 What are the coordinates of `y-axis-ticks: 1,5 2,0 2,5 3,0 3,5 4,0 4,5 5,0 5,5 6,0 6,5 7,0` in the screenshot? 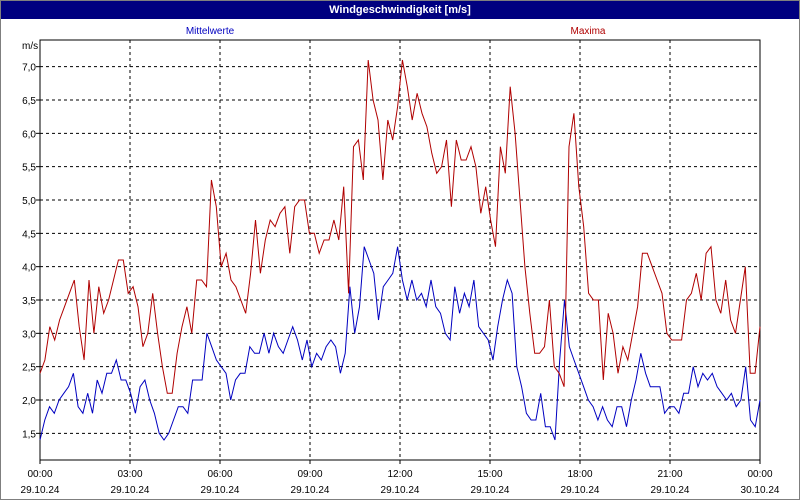 It's located at (31, 251).